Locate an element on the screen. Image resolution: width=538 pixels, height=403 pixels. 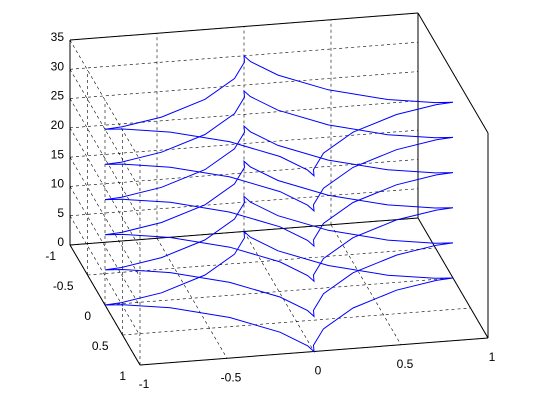
z-tick-label: 15 is located at coordinates (58, 154).